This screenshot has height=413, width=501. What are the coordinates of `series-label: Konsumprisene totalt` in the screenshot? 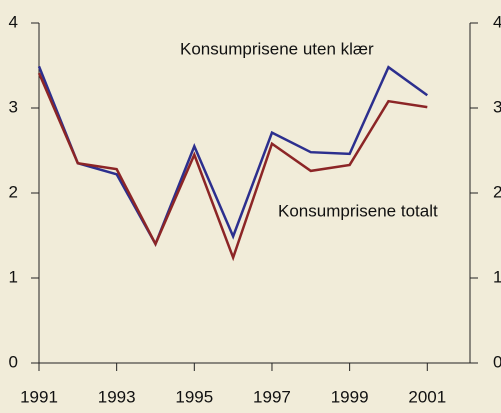 It's located at (358, 210).